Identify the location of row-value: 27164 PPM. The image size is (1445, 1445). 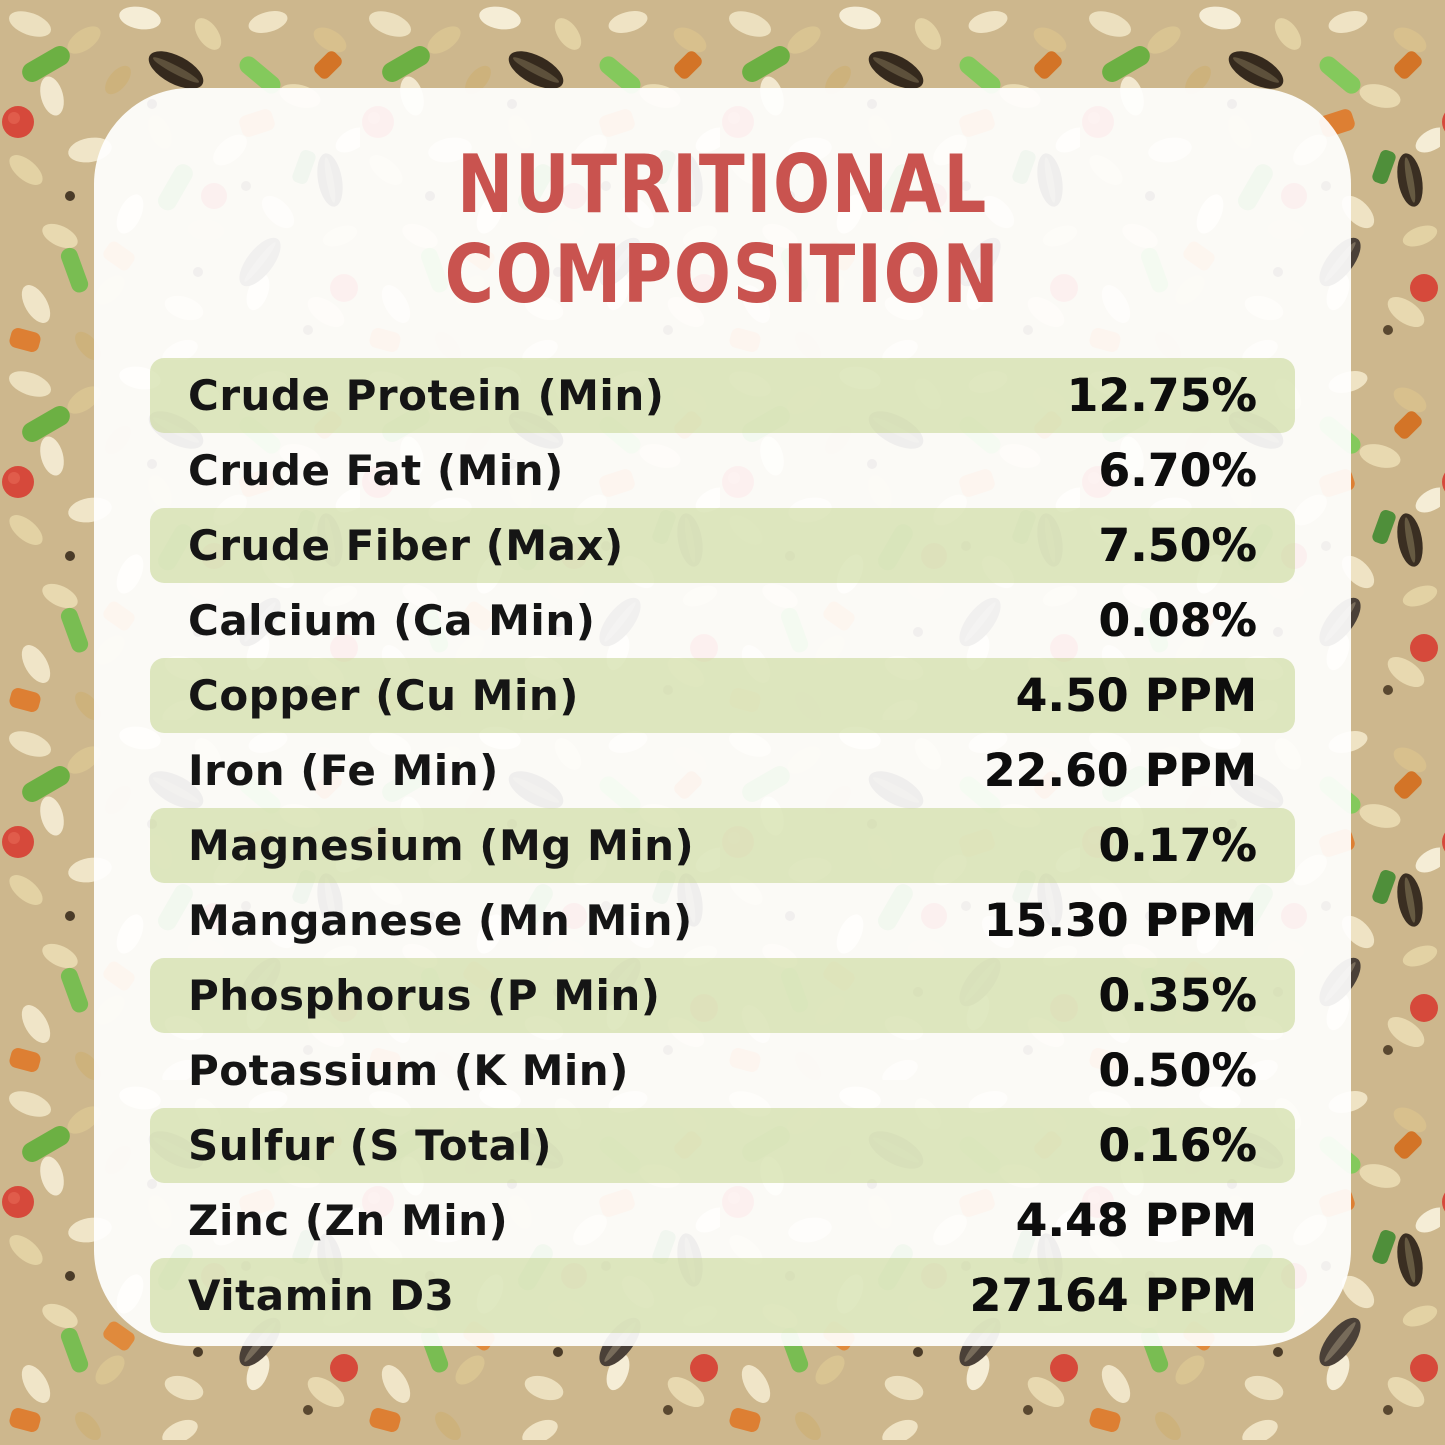
(1113, 1295).